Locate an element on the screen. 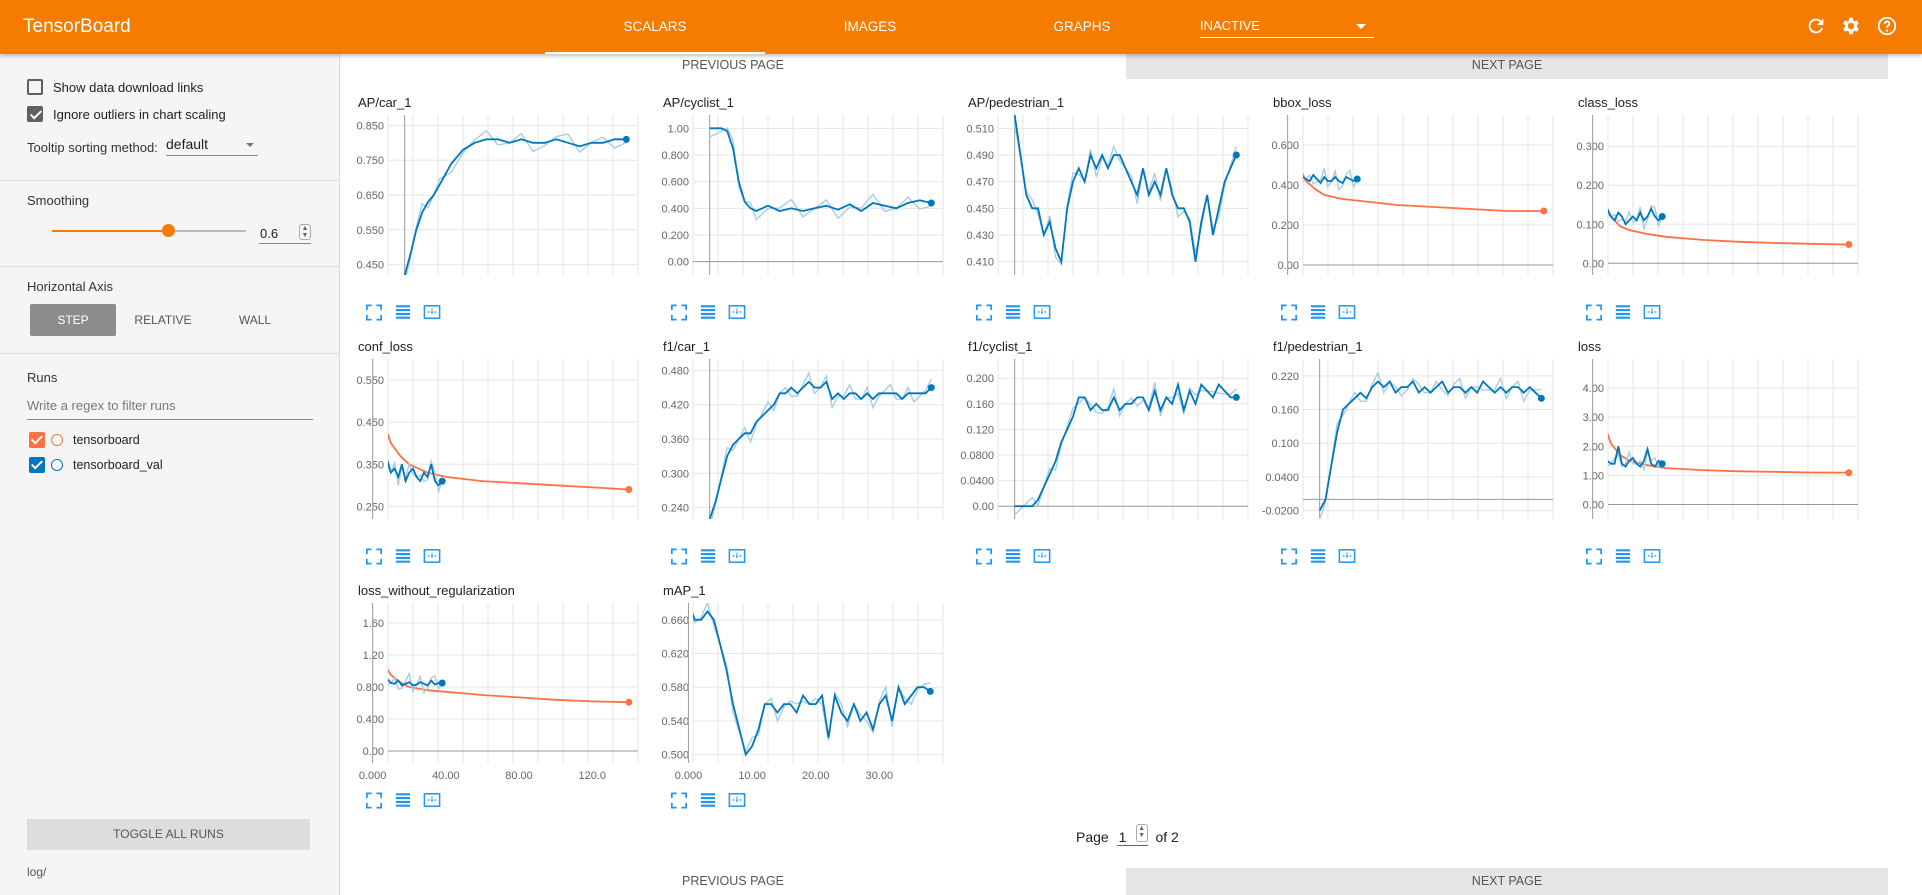  page-control: Page 1 ▲ ▼ of 2 is located at coordinates (1127, 835).